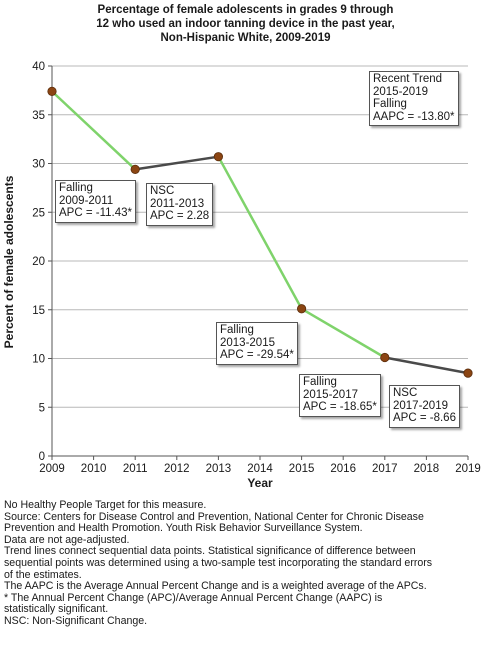  What do you see at coordinates (52, 469) in the screenshot?
I see `x-tick-label: 2009` at bounding box center [52, 469].